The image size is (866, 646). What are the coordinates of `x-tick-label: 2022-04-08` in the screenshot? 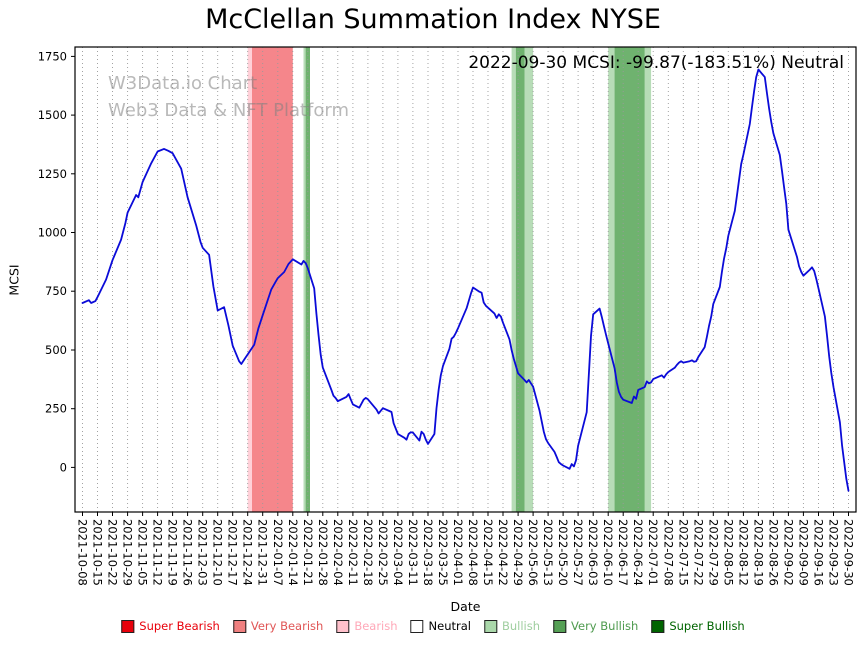 It's located at (473, 552).